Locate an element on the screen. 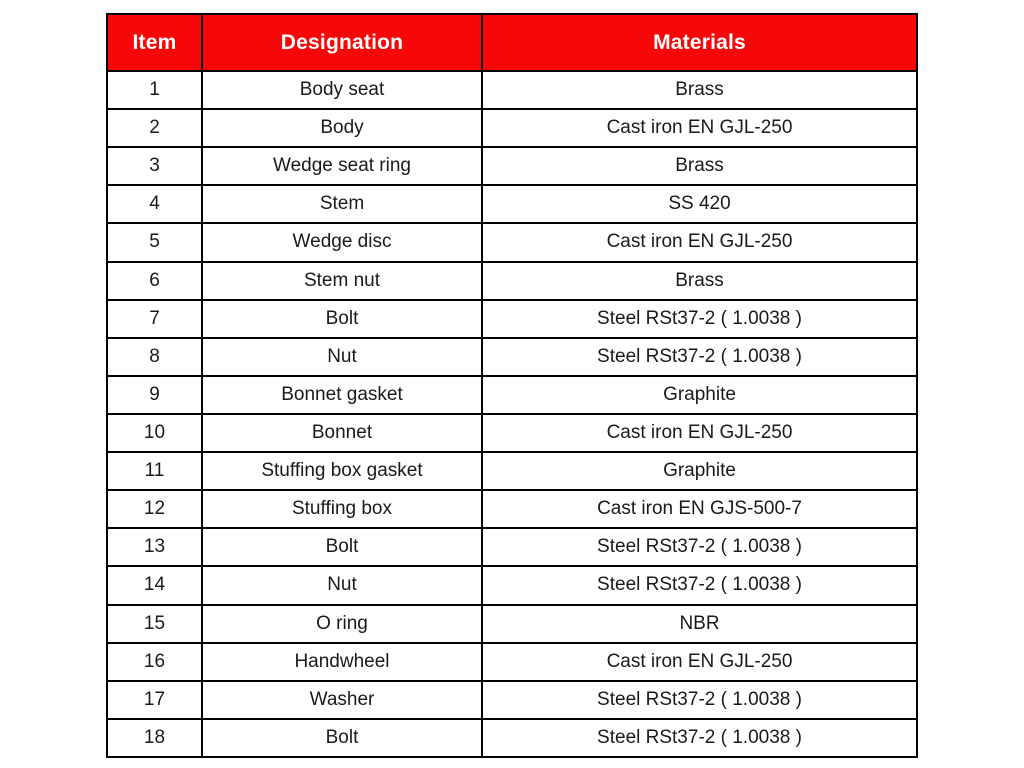  table-row: 9 Bonnet gasket Graphite is located at coordinates (512, 394).